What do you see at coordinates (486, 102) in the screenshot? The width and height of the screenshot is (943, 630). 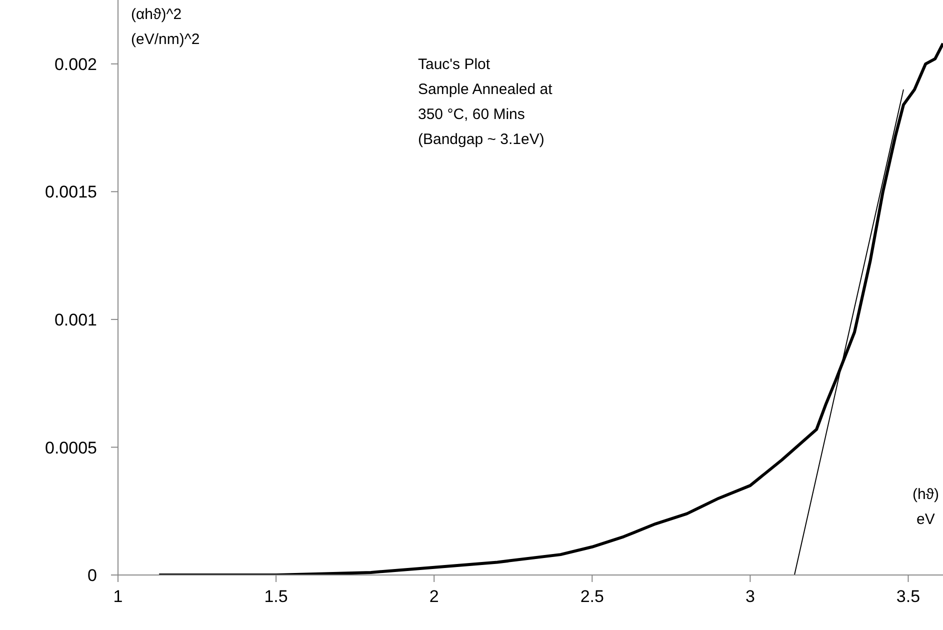 I see `text: Sample Annealed at 350 °C, 60 Mins` at bounding box center [486, 102].